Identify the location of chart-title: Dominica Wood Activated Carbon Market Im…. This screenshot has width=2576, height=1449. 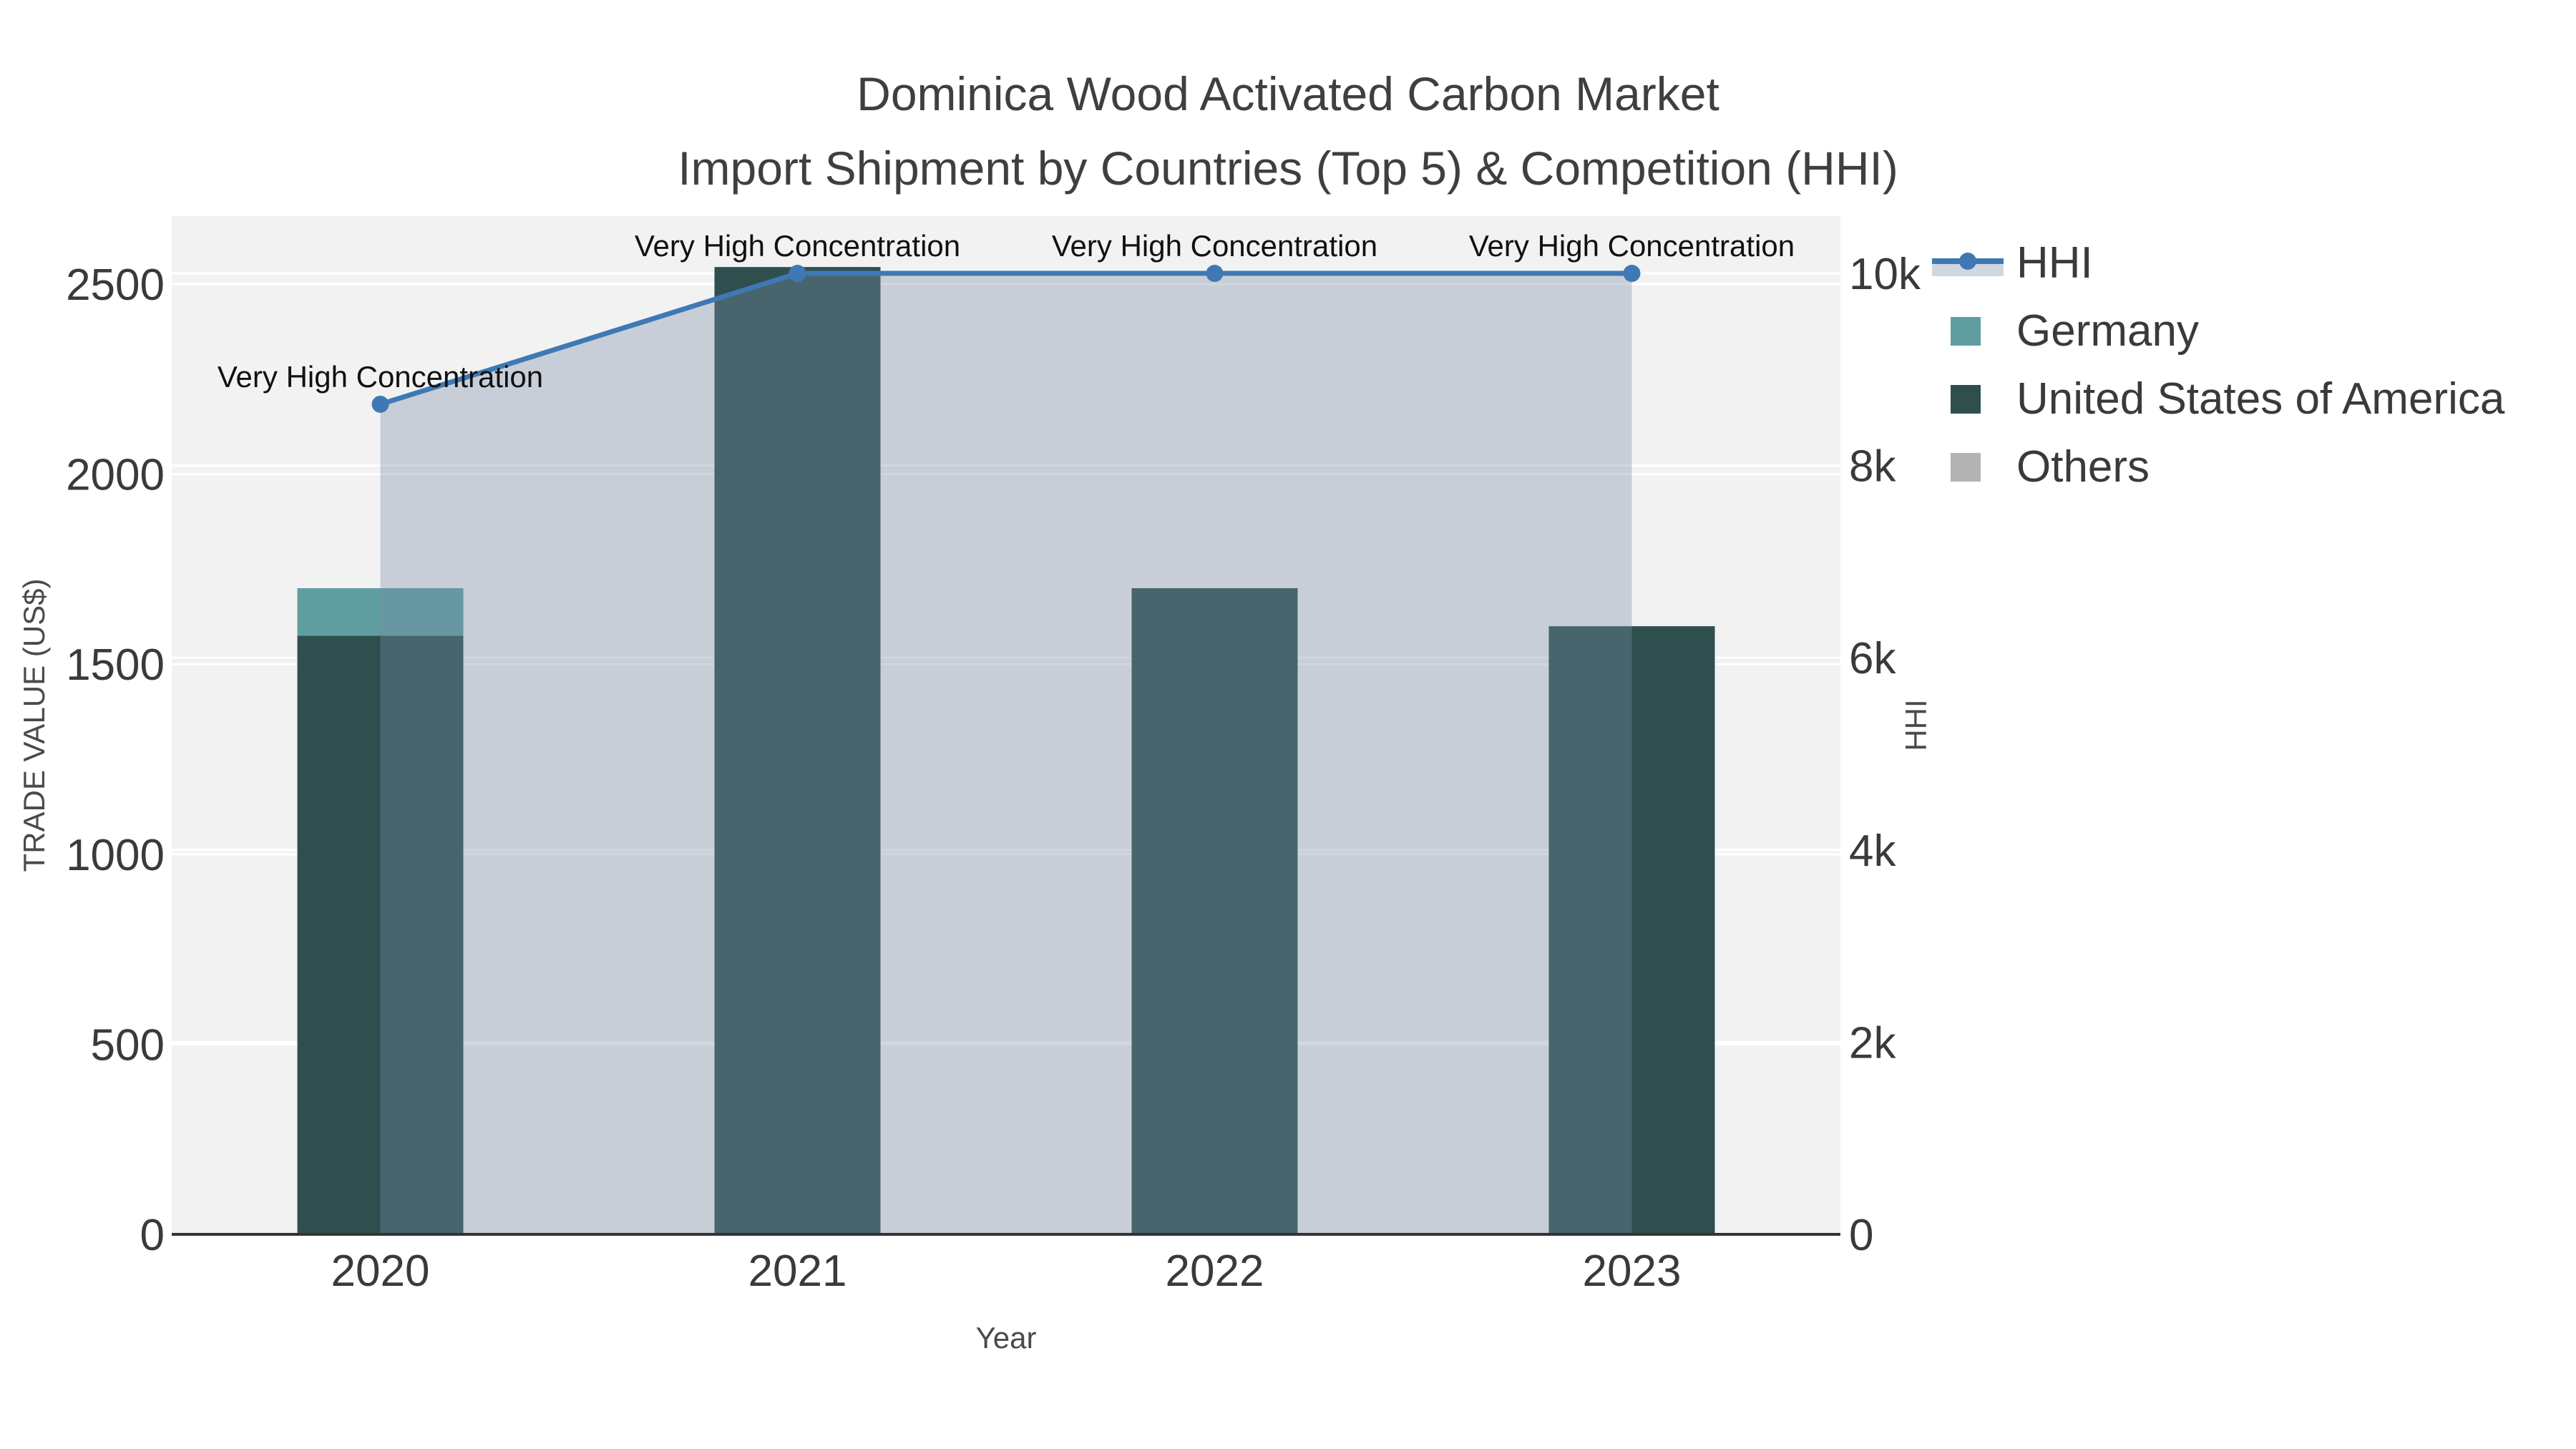
(1288, 131).